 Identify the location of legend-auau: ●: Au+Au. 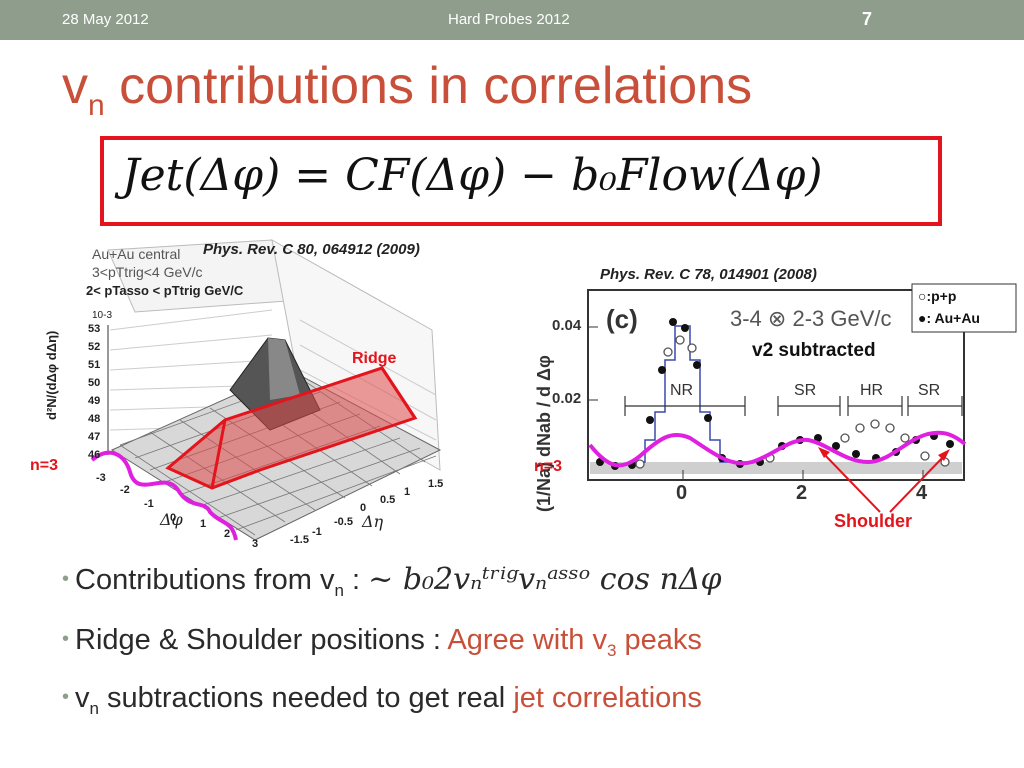
(949, 318).